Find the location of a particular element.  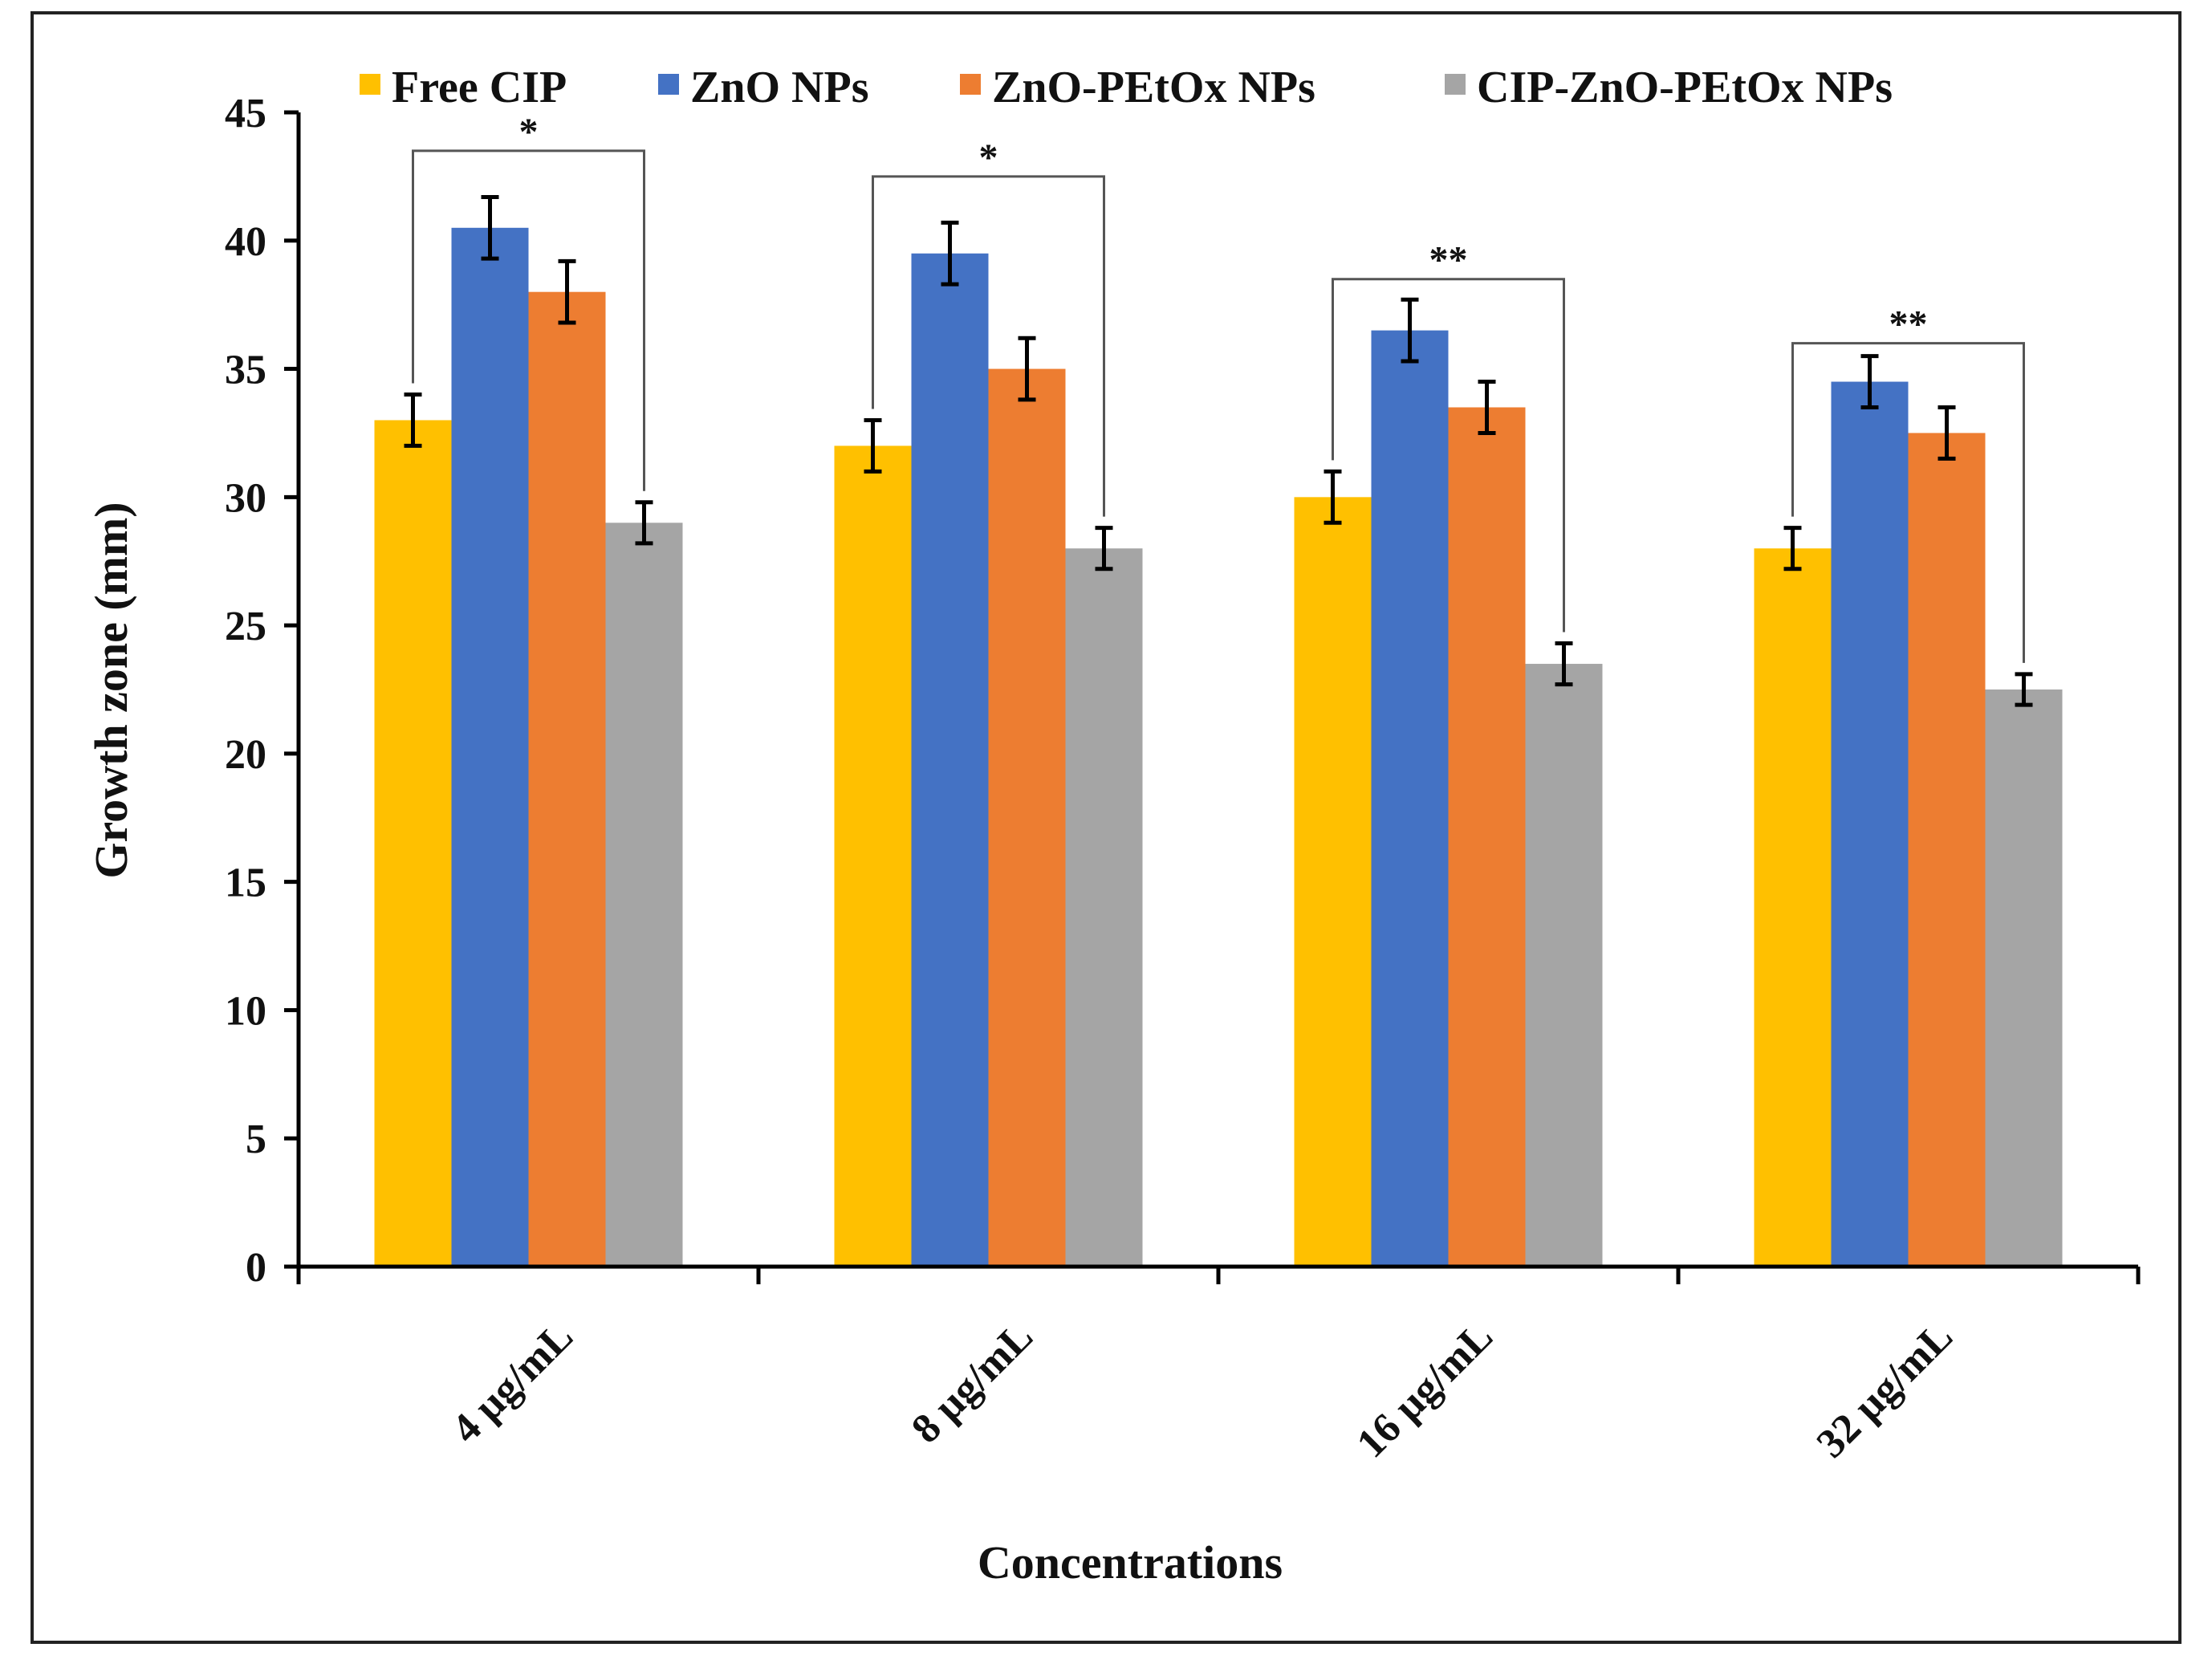

significance-label-3: ** is located at coordinates (1448, 260).